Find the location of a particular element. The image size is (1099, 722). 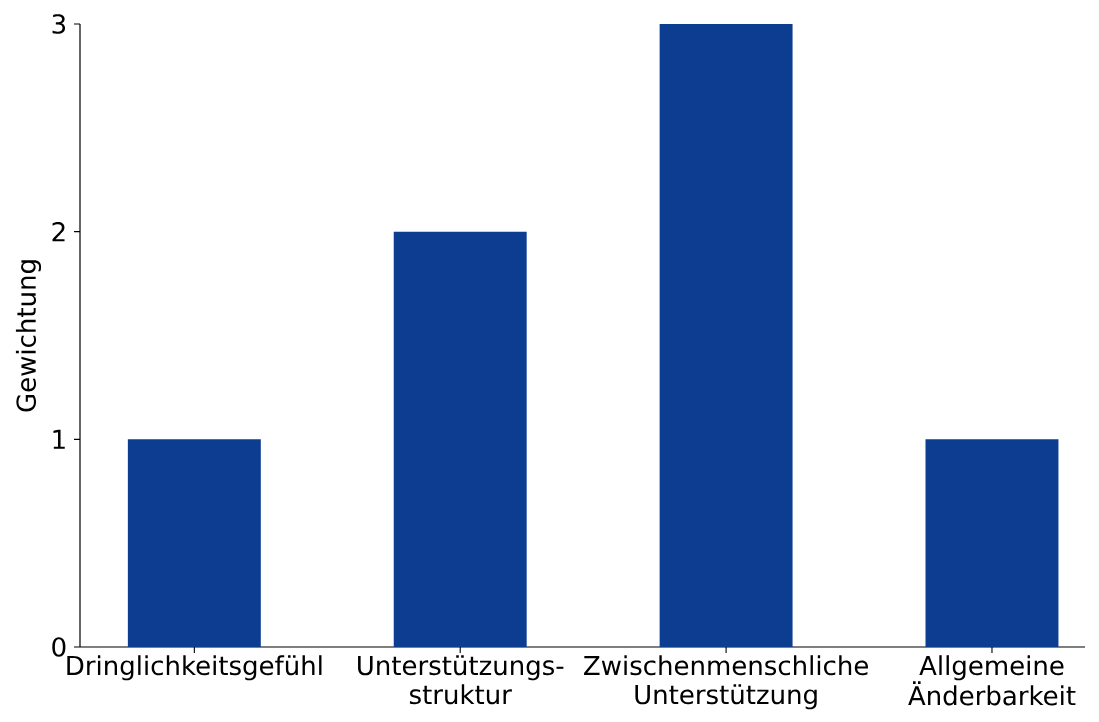

y-tick-label: 3 is located at coordinates (59, 24).